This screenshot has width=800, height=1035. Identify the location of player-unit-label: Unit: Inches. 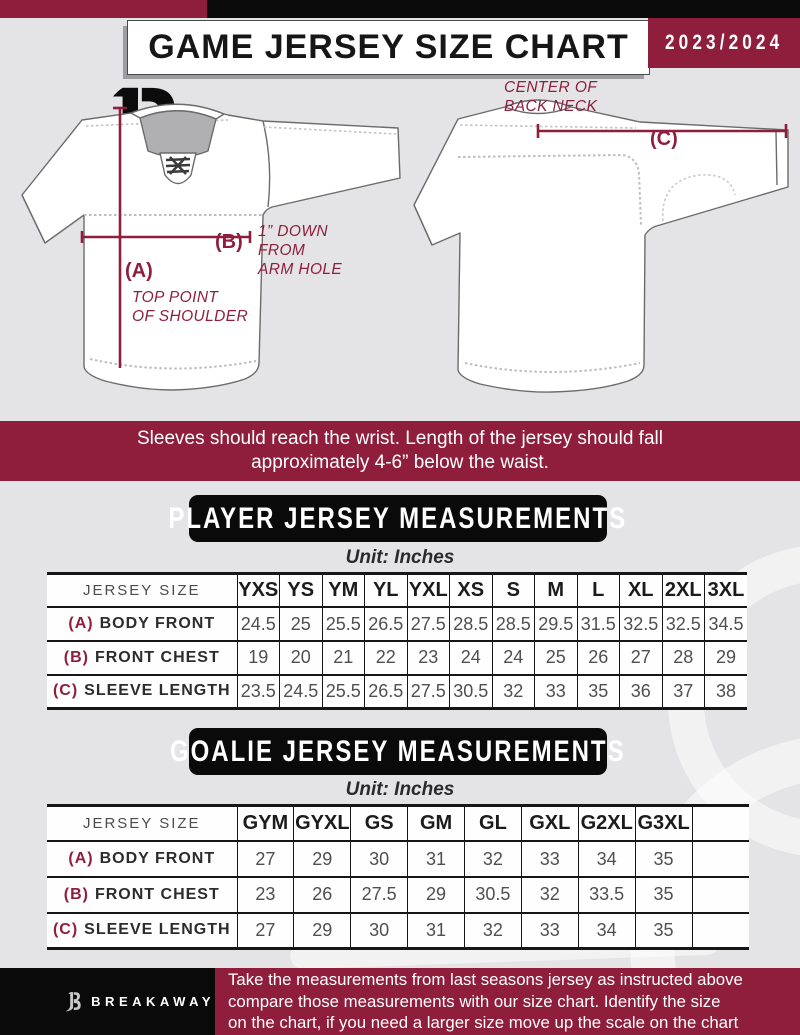
(400, 557).